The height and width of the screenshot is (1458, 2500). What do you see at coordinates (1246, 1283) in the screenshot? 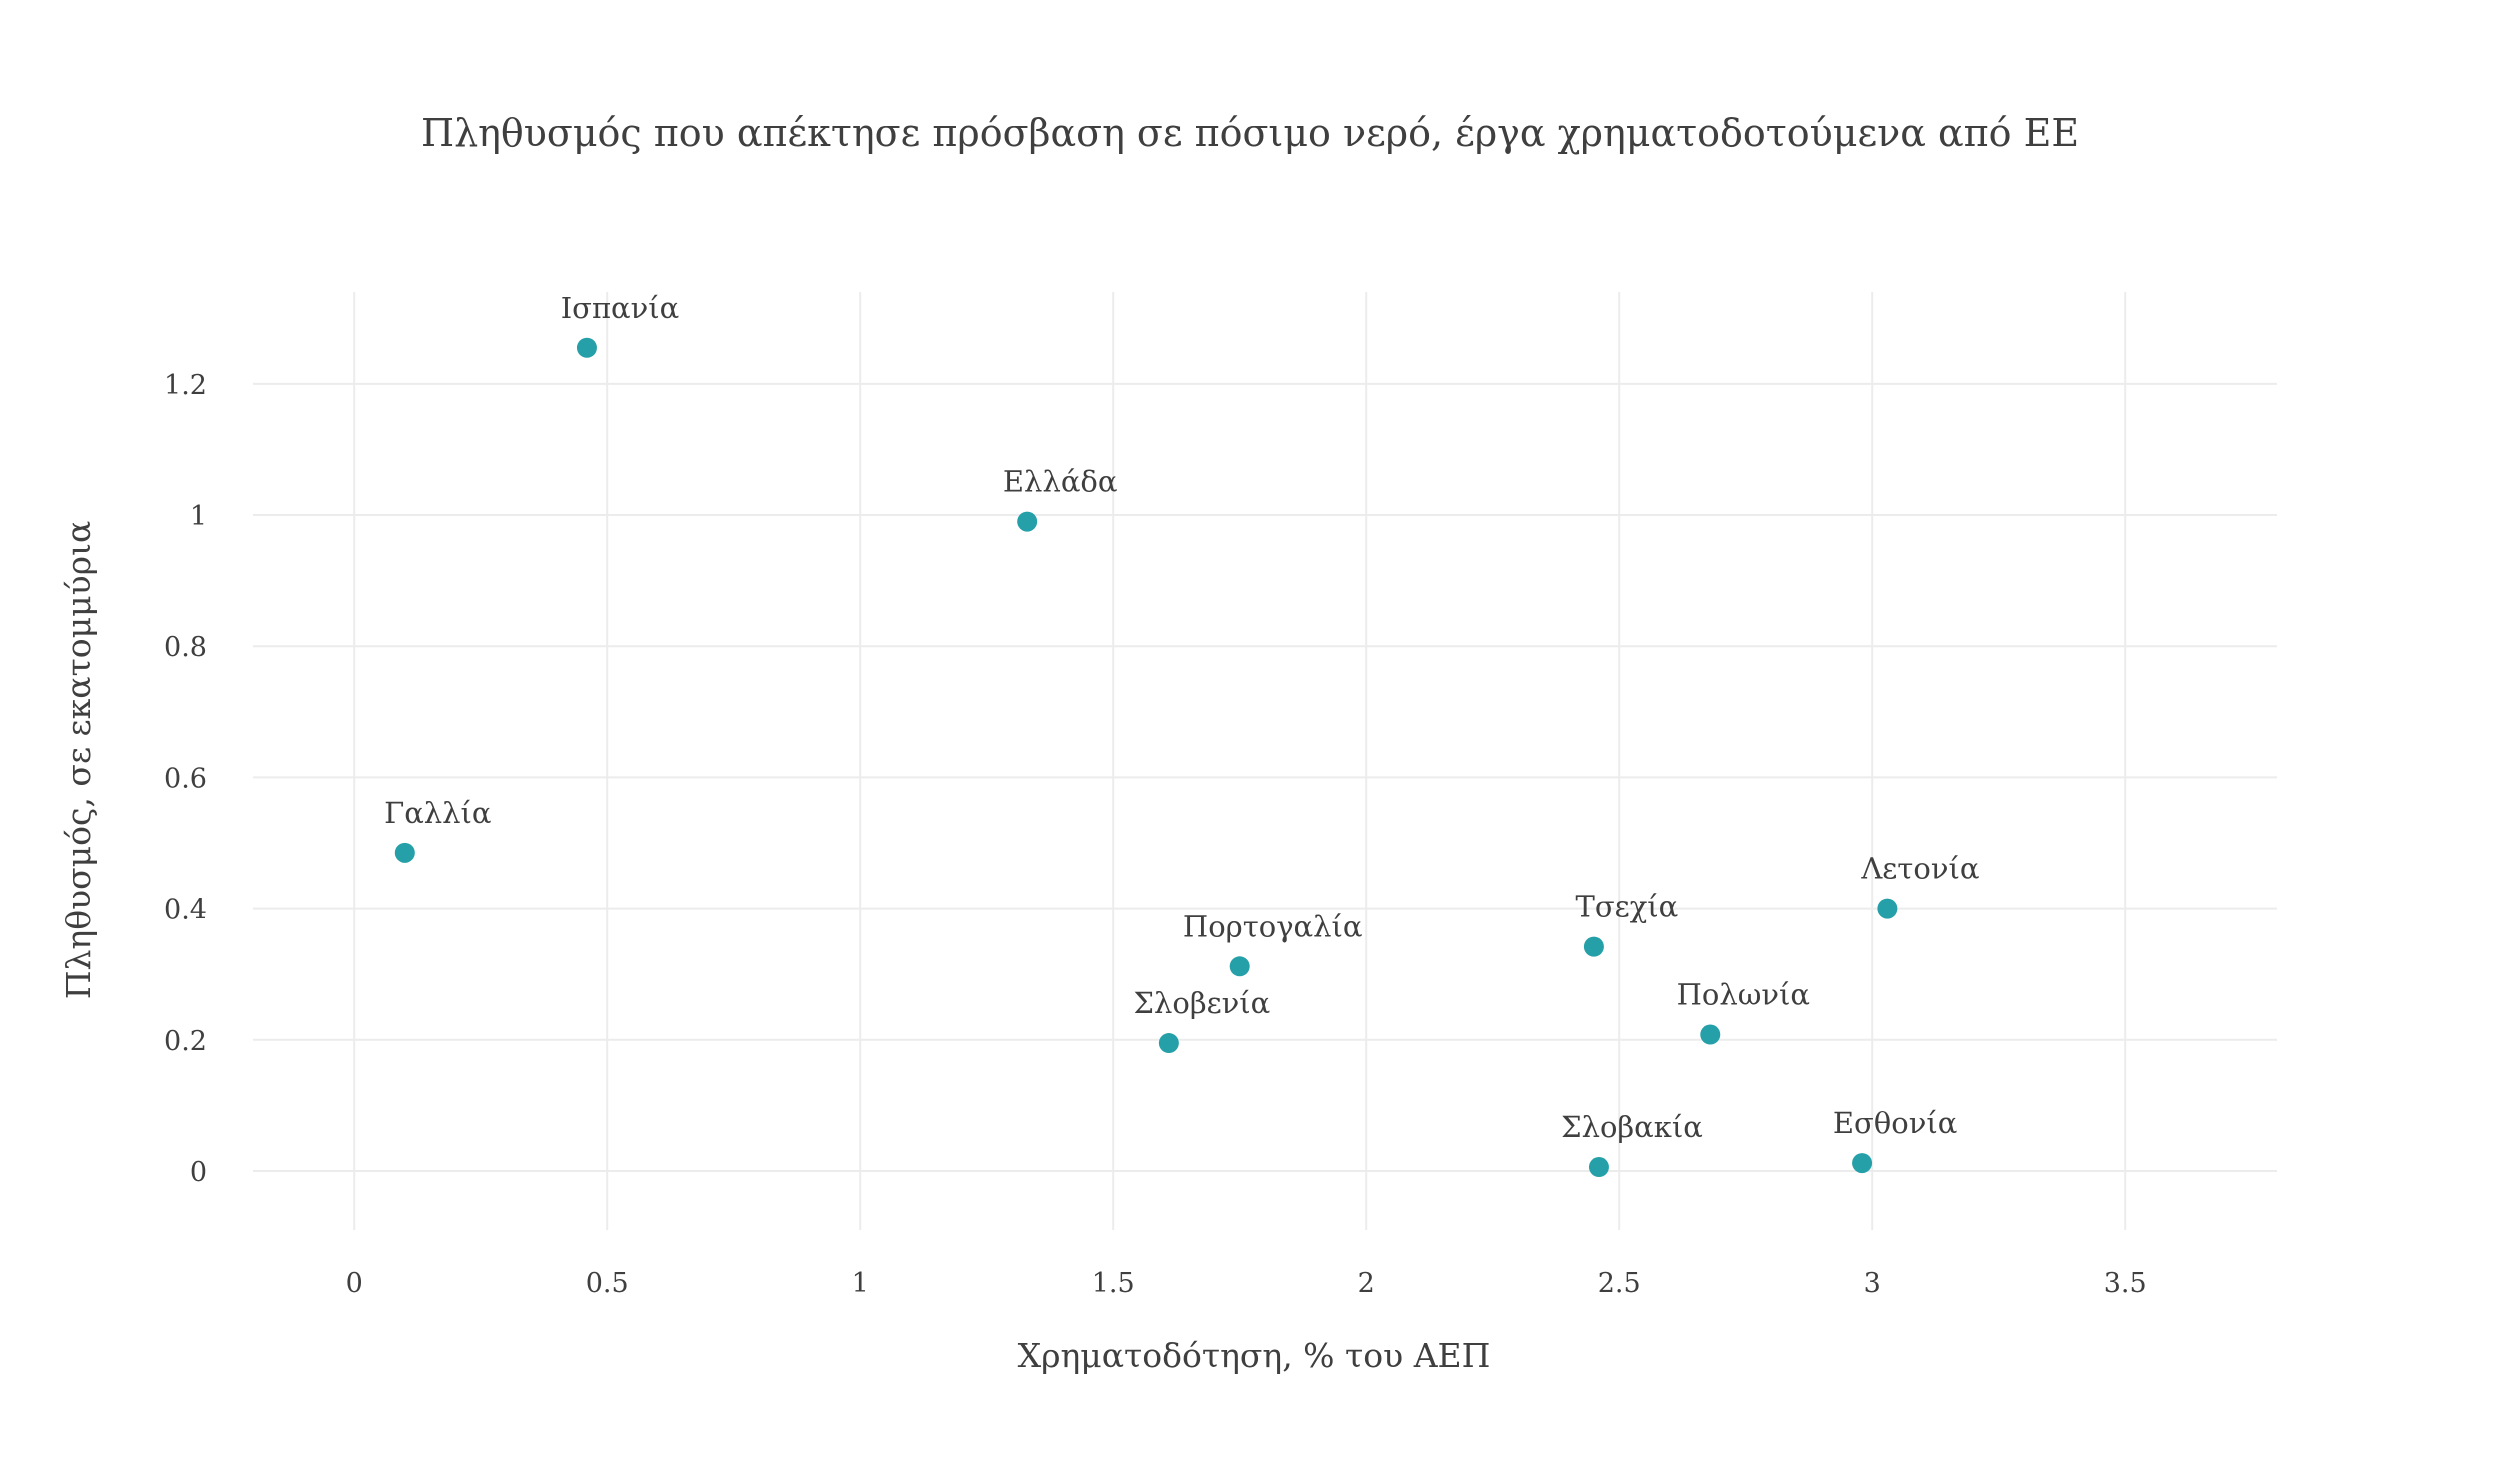
I see `x-axis-ticks: 0 0.5 1 1.5 2 2.5 3 3.5` at bounding box center [1246, 1283].